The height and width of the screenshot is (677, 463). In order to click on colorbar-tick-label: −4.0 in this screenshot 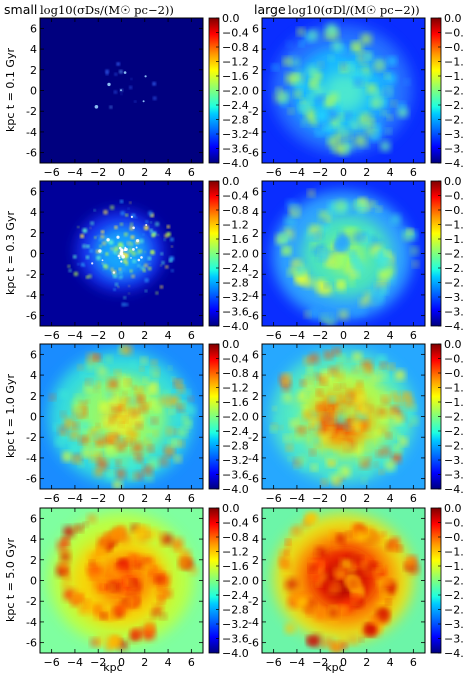, I will do `click(453, 489)`.